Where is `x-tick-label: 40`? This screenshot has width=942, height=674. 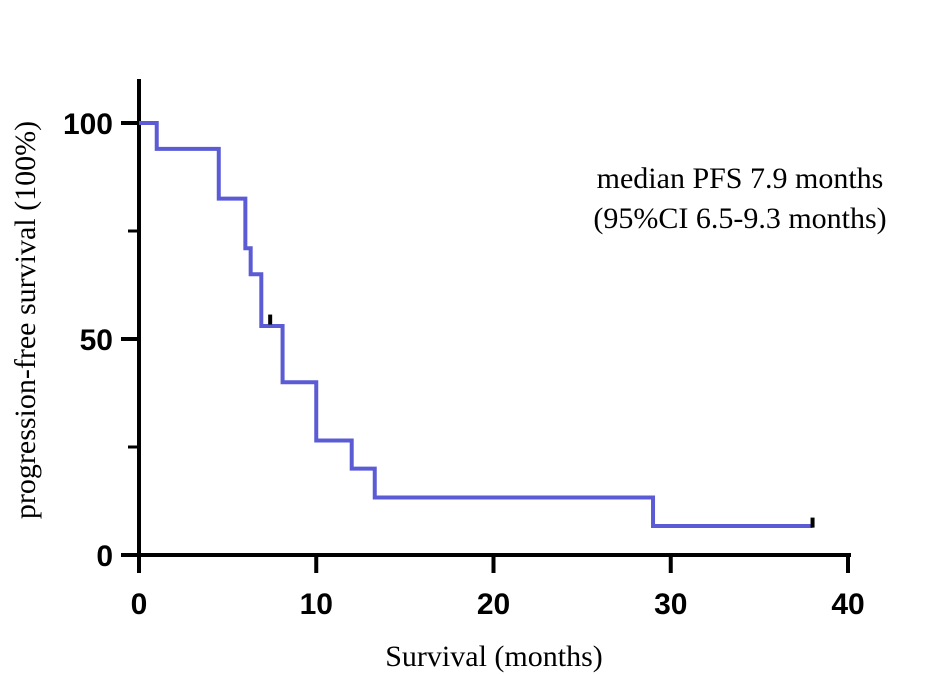 x-tick-label: 40 is located at coordinates (847, 604).